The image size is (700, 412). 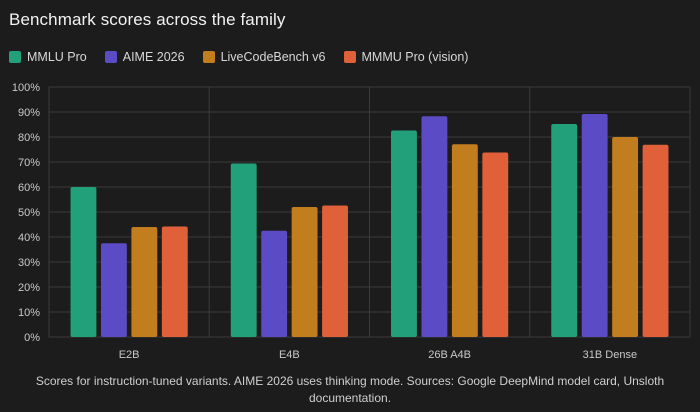 What do you see at coordinates (29, 238) in the screenshot?
I see `y-tick-label: 40%` at bounding box center [29, 238].